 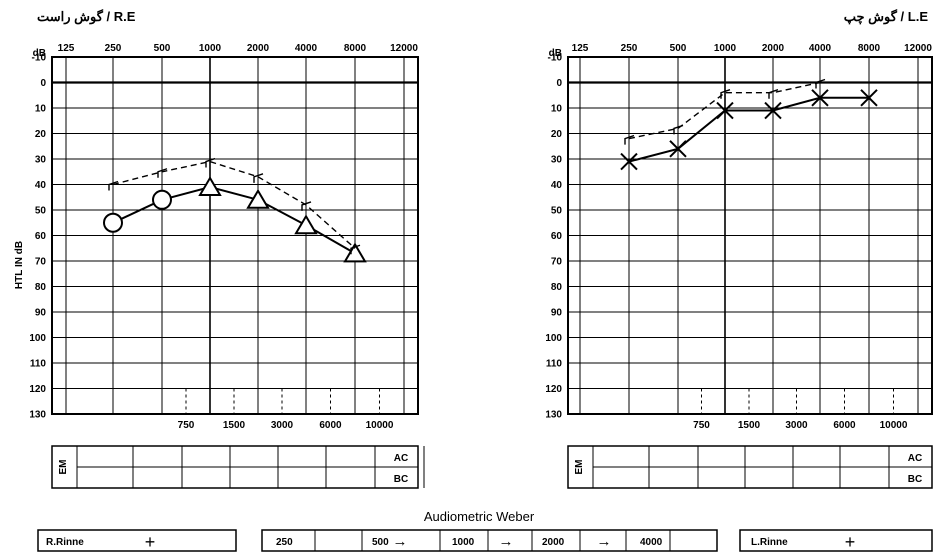 I want to click on right-rinne-symbol: +, so click(x=150, y=542).